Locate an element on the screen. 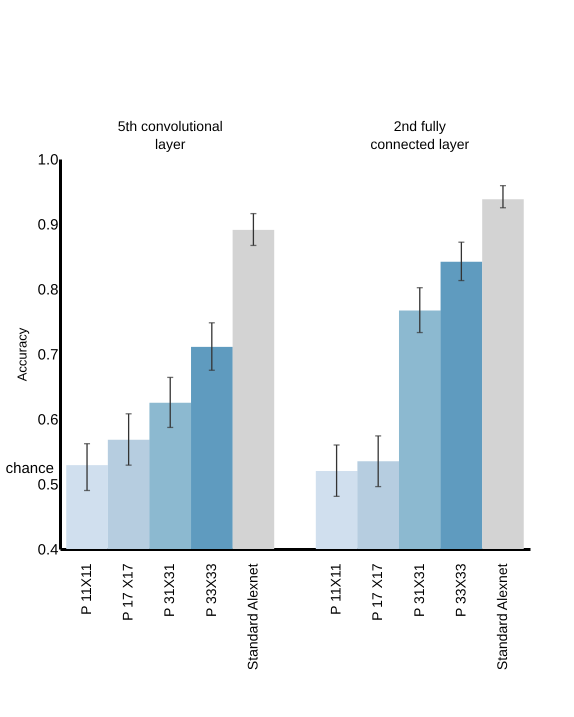  y-tick-label: 0.9 is located at coordinates (48, 225).